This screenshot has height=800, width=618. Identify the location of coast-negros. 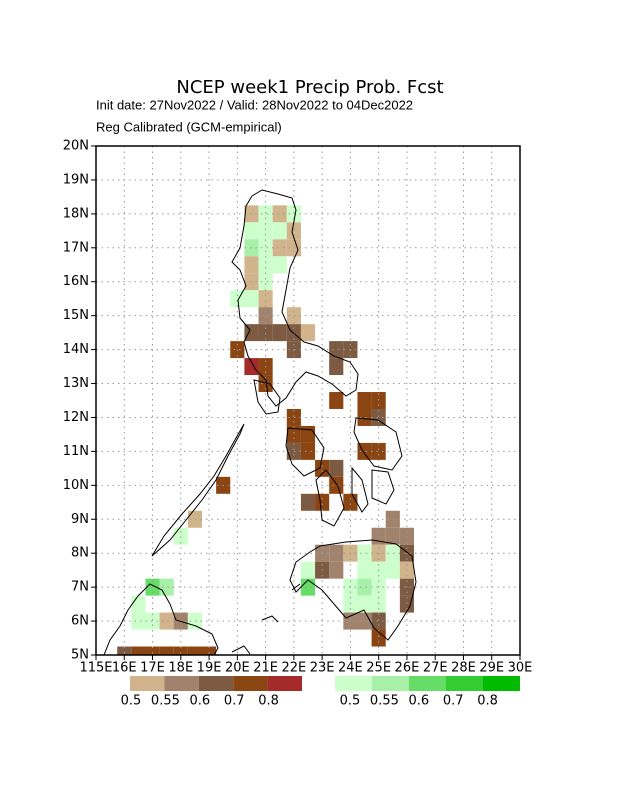
(330, 498).